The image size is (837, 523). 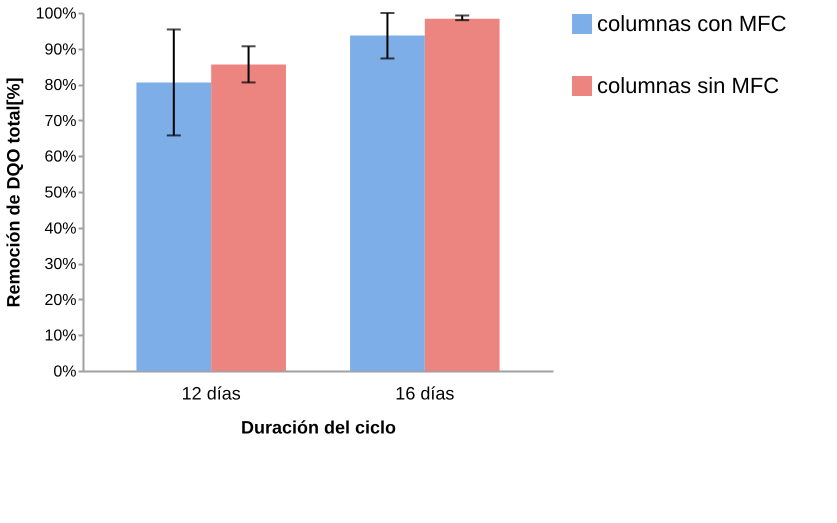 What do you see at coordinates (64, 372) in the screenshot?
I see `y-tick-label: 0%` at bounding box center [64, 372].